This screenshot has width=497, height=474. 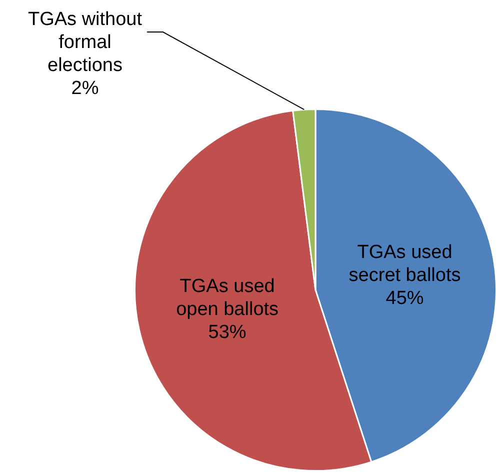 What do you see at coordinates (227, 332) in the screenshot?
I see `data-label: 53%` at bounding box center [227, 332].